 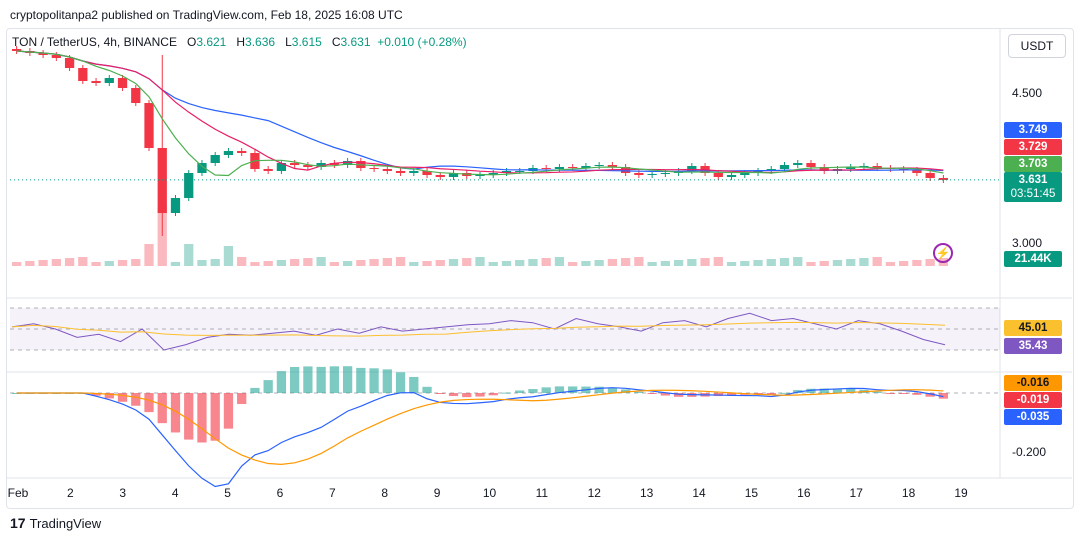 What do you see at coordinates (1033, 180) in the screenshot?
I see `last-price: 3.631` at bounding box center [1033, 180].